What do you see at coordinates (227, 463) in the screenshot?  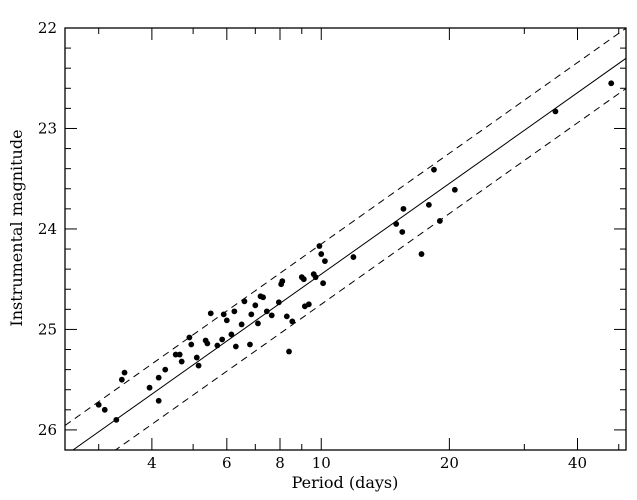 I see `x-tick-label: 6` at bounding box center [227, 463].